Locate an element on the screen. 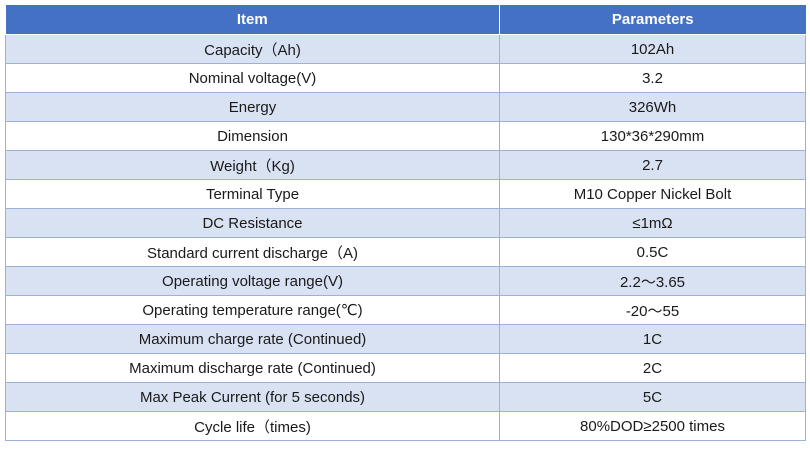 Image resolution: width=810 pixels, height=451 pixels. table-row: Weight（Kg) 2.7 is located at coordinates (405, 165).